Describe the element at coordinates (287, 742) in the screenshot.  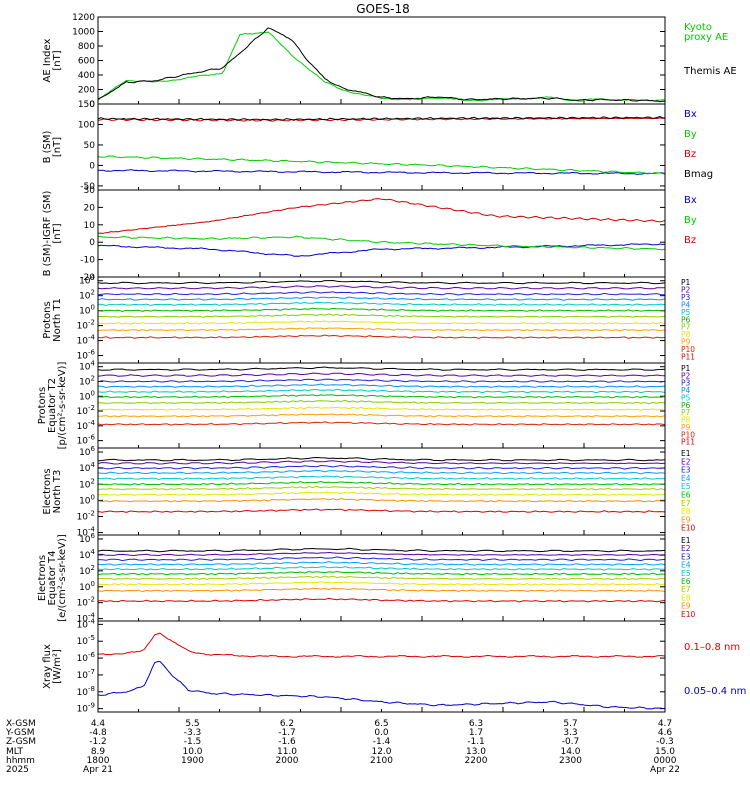
I see `x-axis-value: -1.6` at that location.